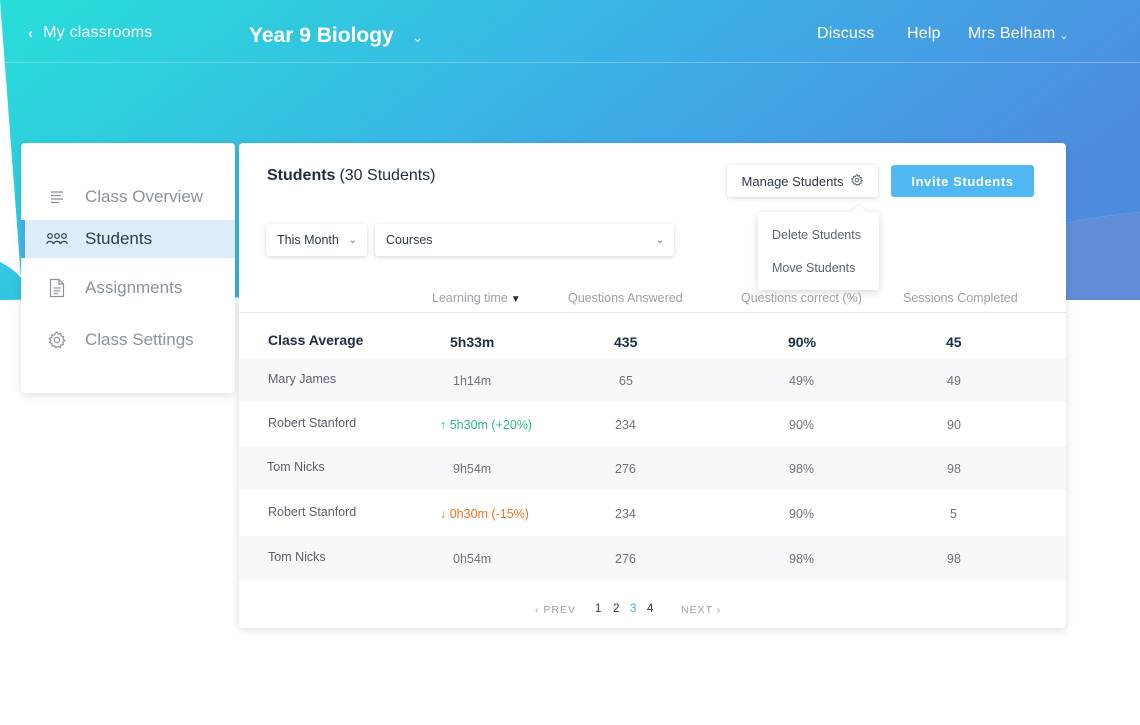 This screenshot has width=1140, height=725. Describe the element at coordinates (633, 609) in the screenshot. I see `pagination-page-3: 3` at that location.